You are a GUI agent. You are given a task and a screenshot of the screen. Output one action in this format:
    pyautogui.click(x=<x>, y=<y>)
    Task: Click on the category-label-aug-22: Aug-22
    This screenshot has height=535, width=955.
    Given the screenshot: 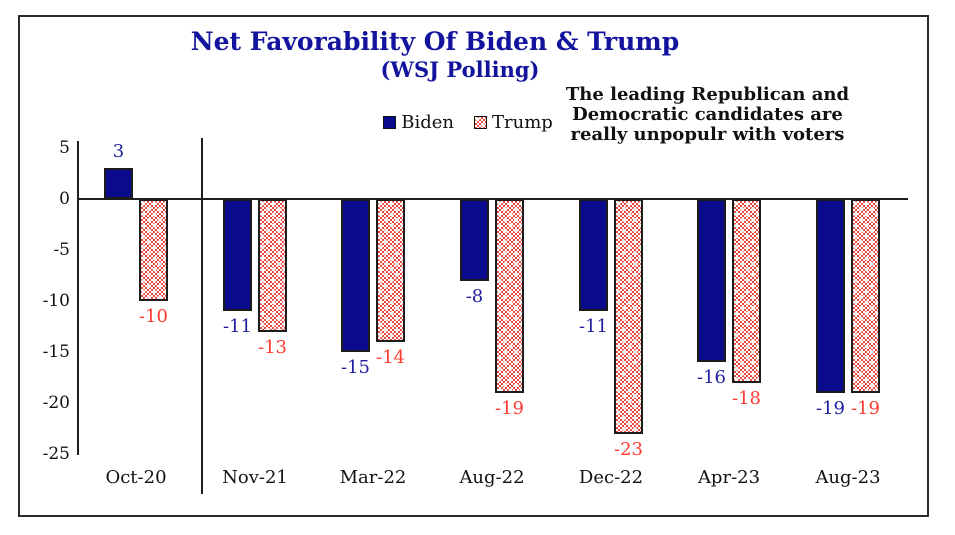 What is the action you would take?
    pyautogui.click(x=492, y=477)
    